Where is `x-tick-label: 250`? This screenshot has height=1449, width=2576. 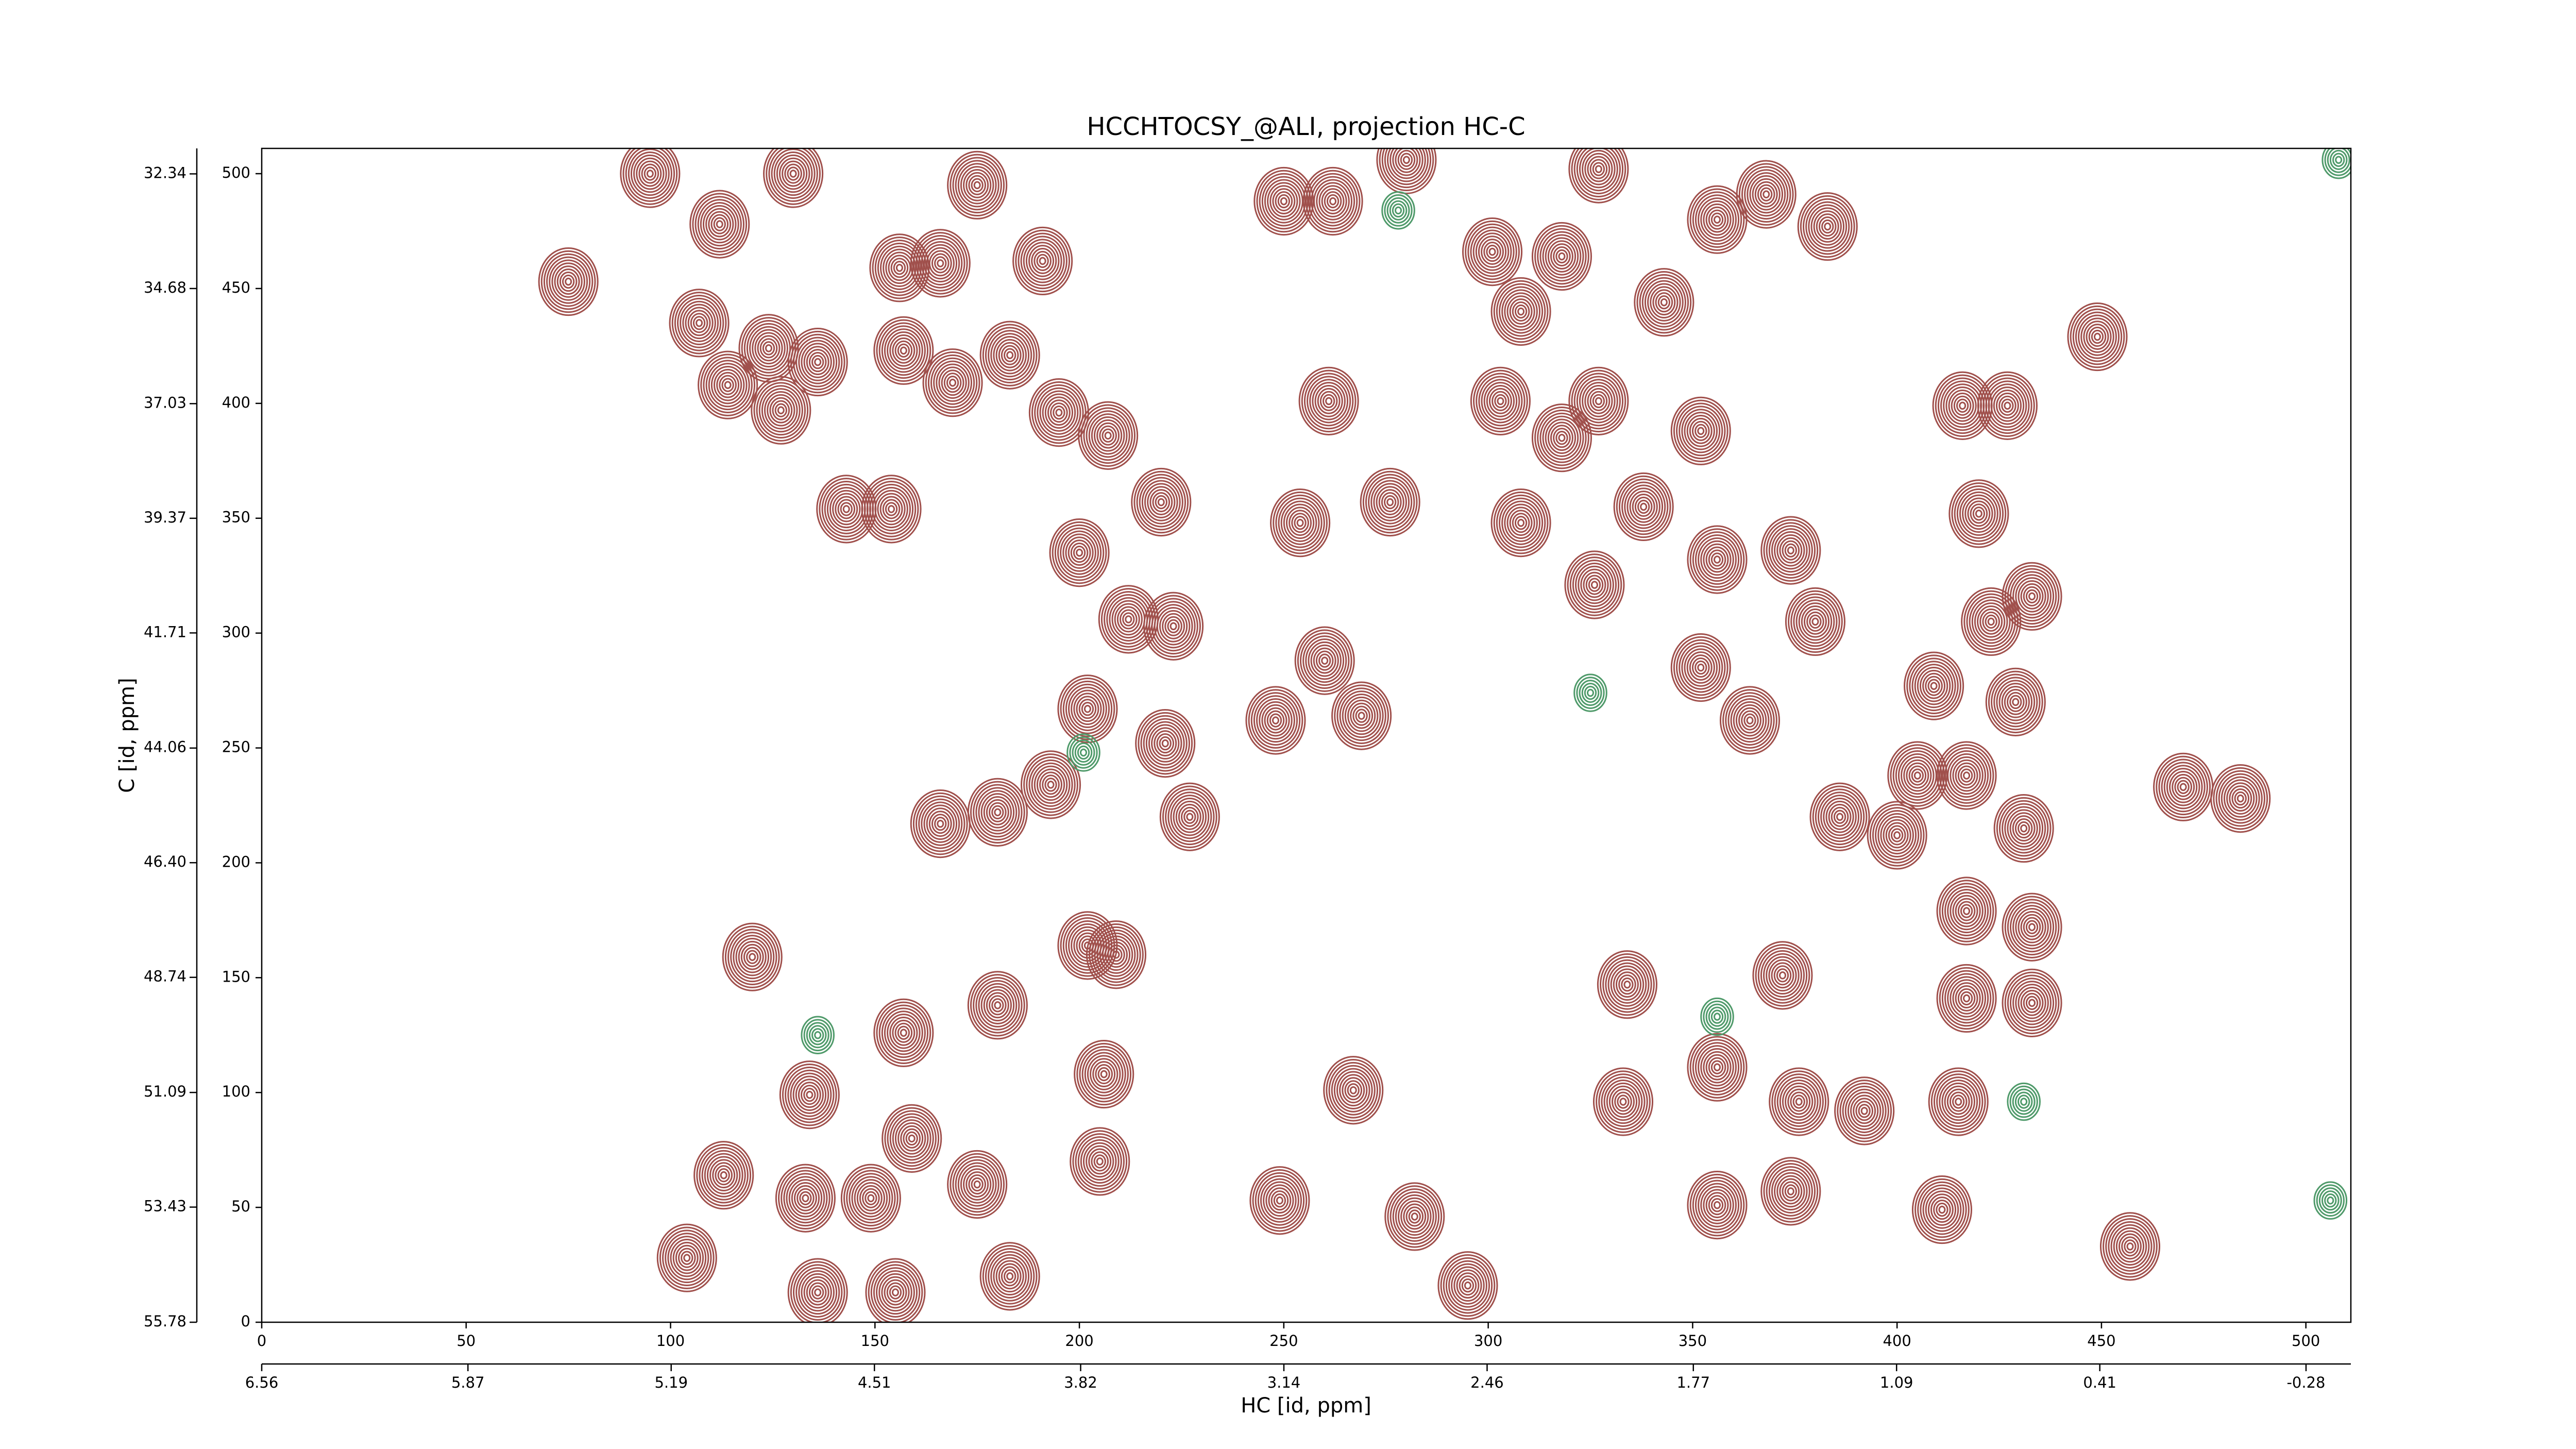
x-tick-label: 250 is located at coordinates (1283, 1341).